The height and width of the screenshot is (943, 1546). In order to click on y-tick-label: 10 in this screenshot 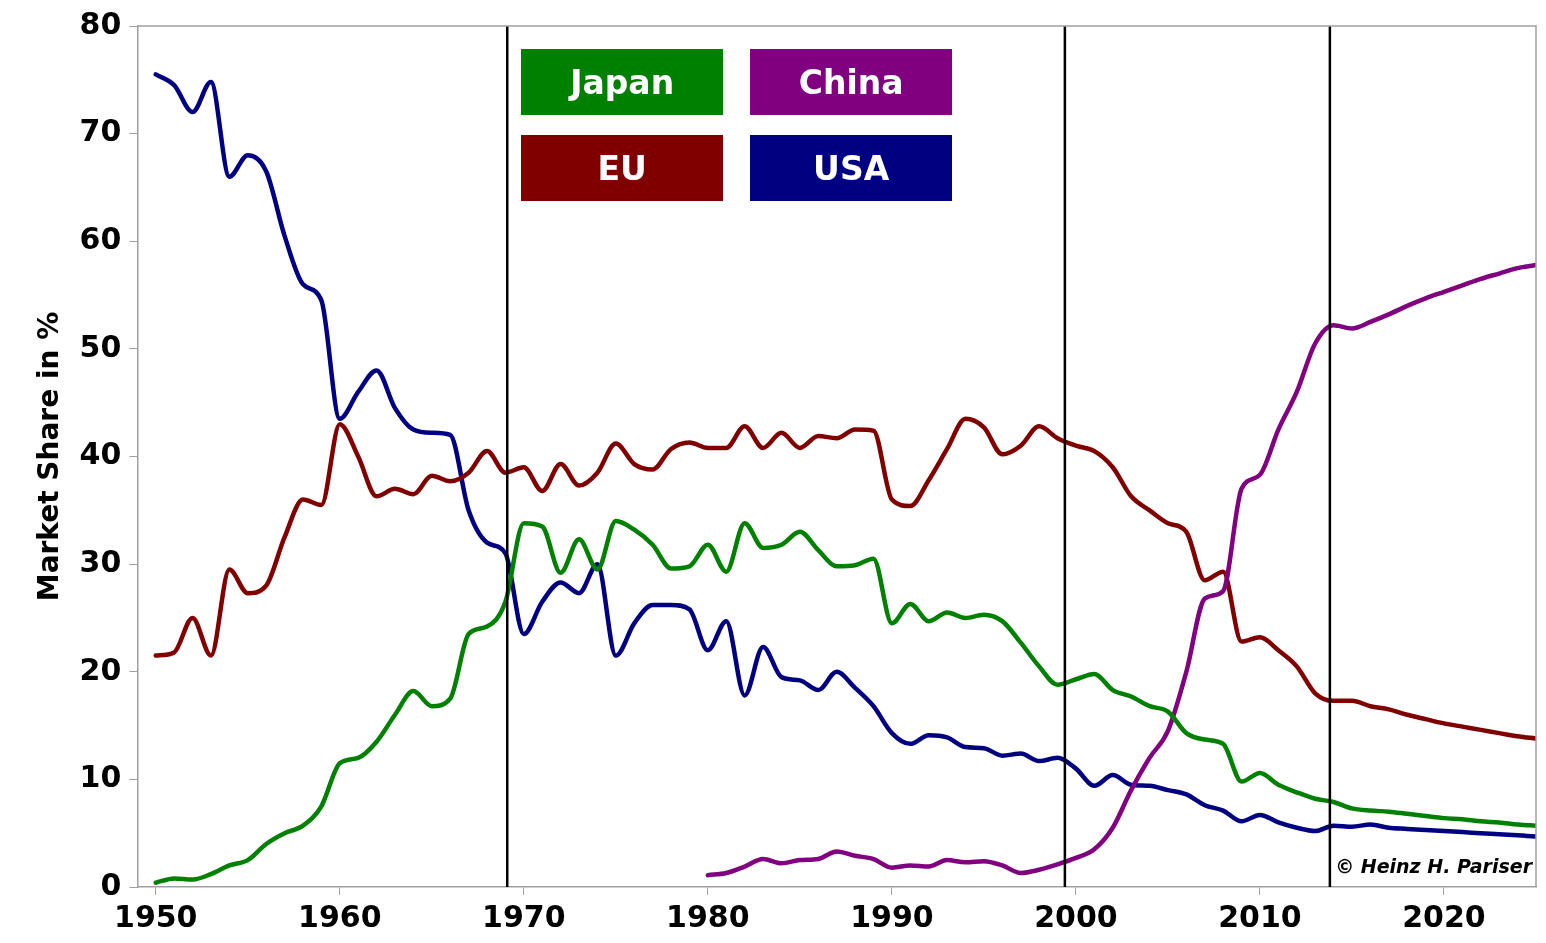, I will do `click(100, 777)`.